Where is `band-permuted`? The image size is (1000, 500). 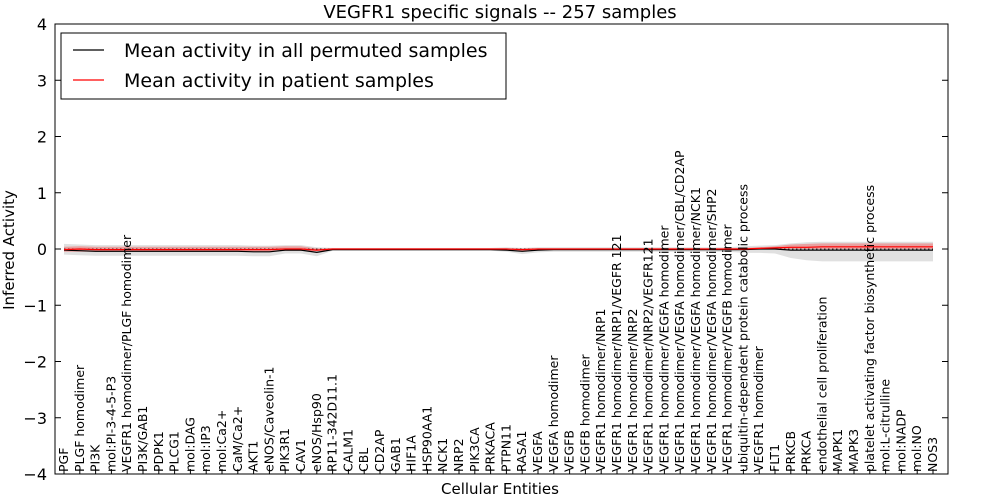 band-permuted is located at coordinates (498, 251).